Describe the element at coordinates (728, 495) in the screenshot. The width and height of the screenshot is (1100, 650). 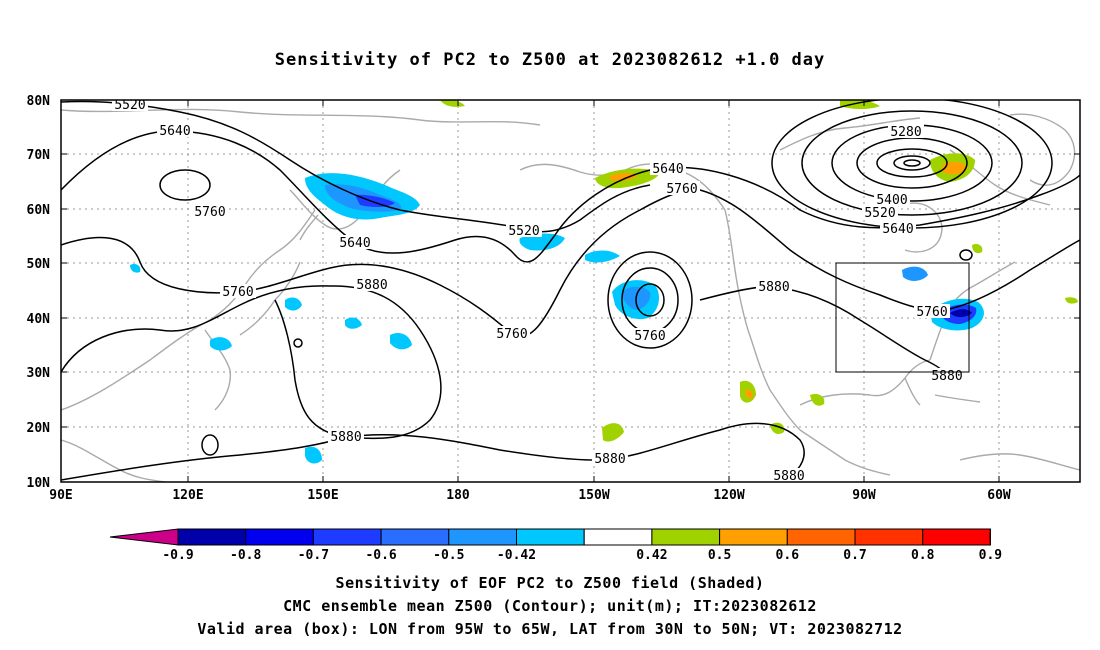
I see `lon-tick-label: 120W` at that location.